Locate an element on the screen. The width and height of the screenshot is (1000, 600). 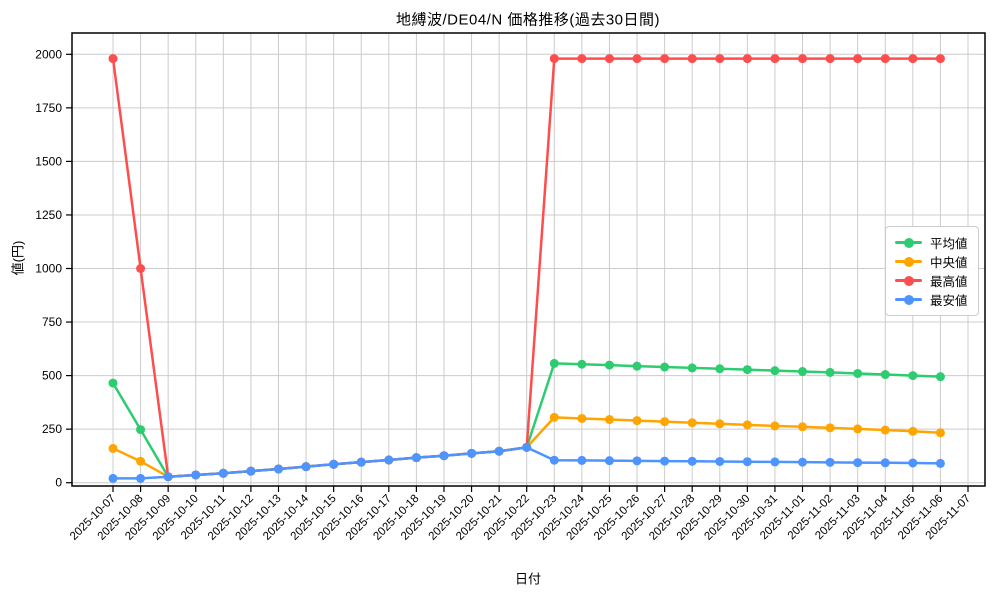
legend-item-average: 平均値 is located at coordinates (931, 242).